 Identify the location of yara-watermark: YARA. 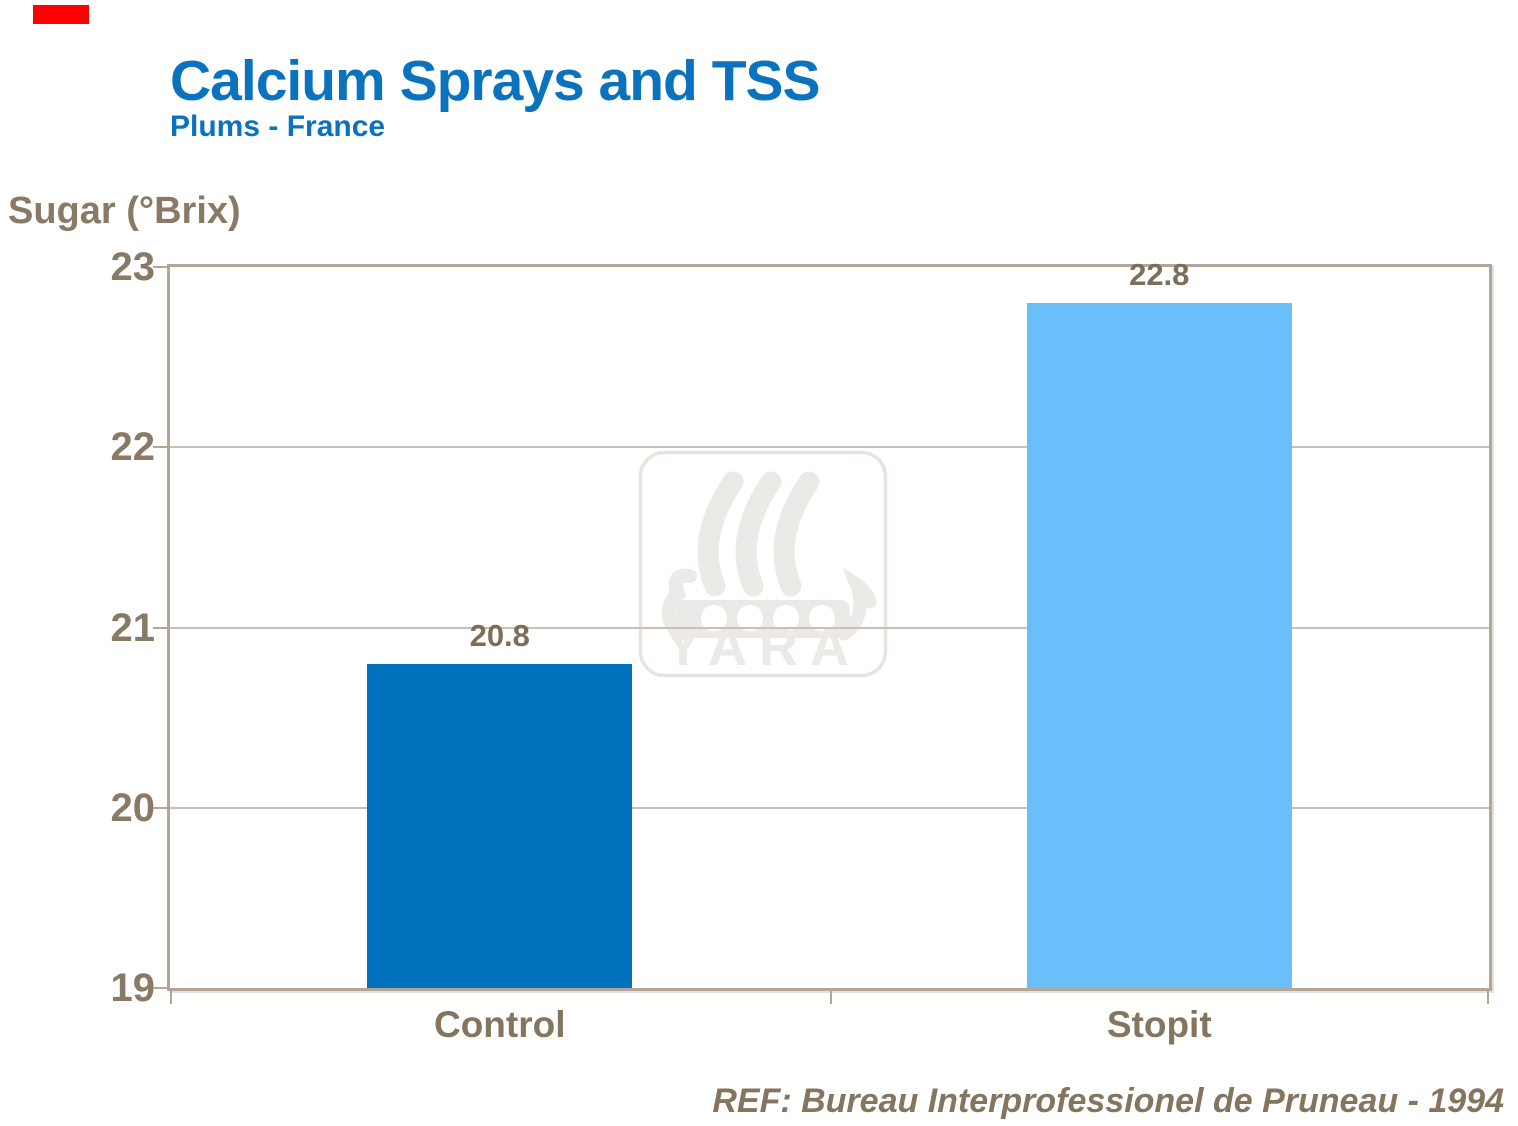
(763, 564).